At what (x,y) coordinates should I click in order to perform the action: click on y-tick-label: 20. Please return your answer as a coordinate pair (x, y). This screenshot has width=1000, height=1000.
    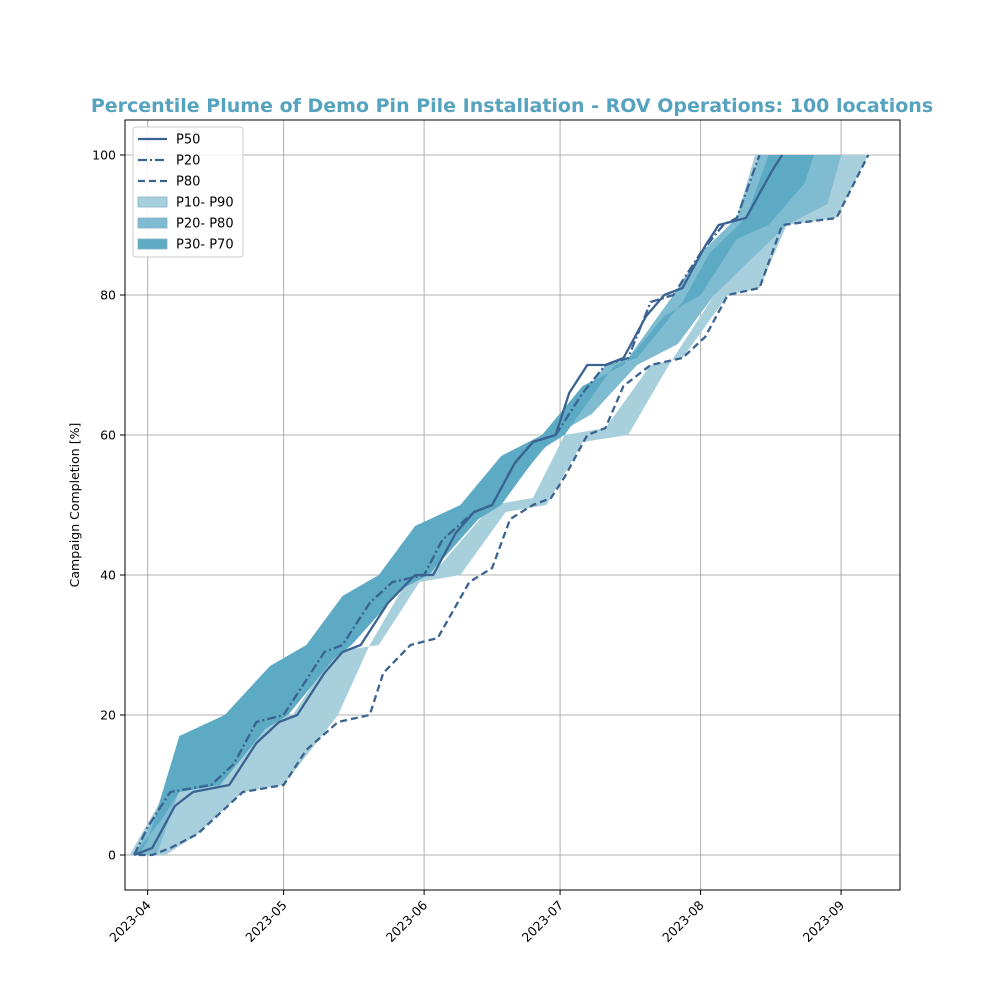
    Looking at the image, I should click on (108, 715).